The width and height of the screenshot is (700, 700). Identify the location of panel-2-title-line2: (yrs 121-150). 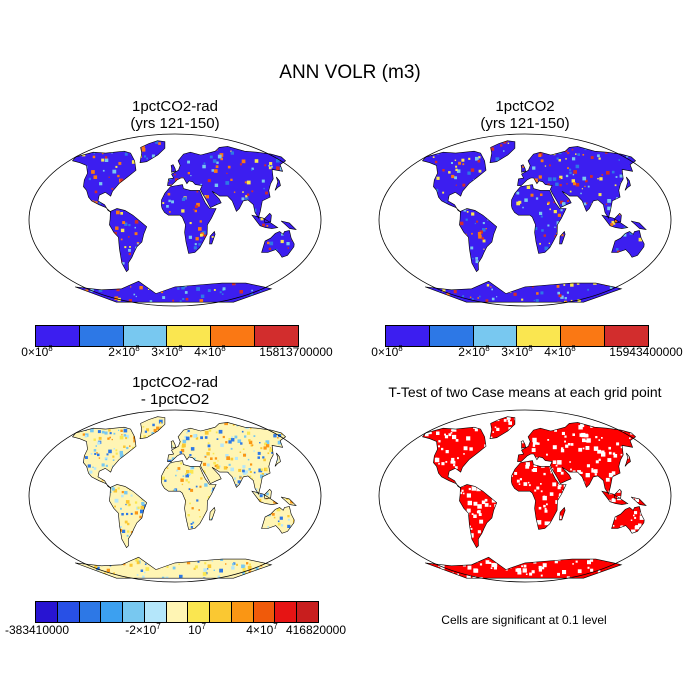
(525, 123).